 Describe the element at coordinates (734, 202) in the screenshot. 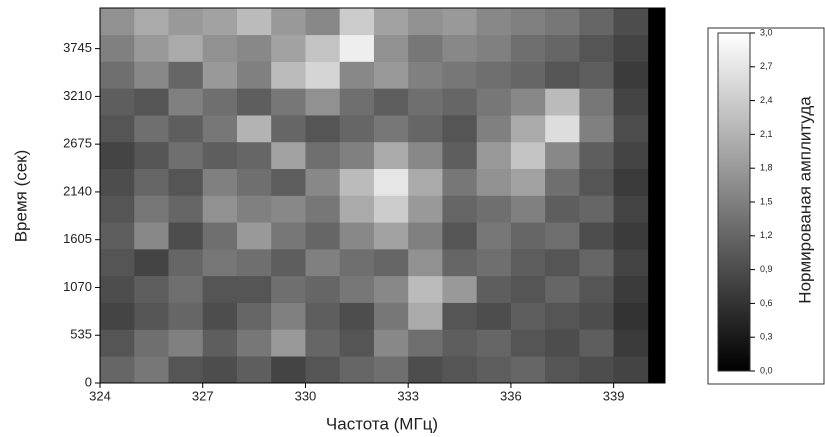

I see `colorbar` at that location.